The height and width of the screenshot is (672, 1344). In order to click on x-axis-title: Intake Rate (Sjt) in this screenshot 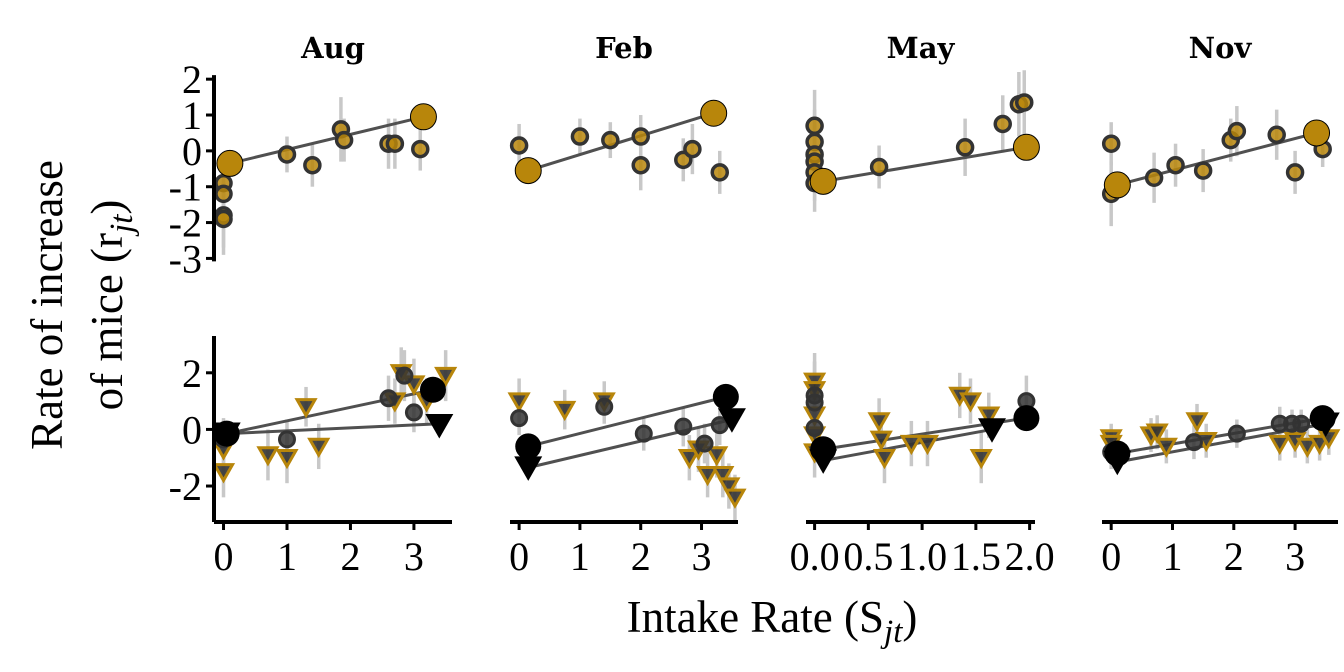, I will do `click(772, 621)`.